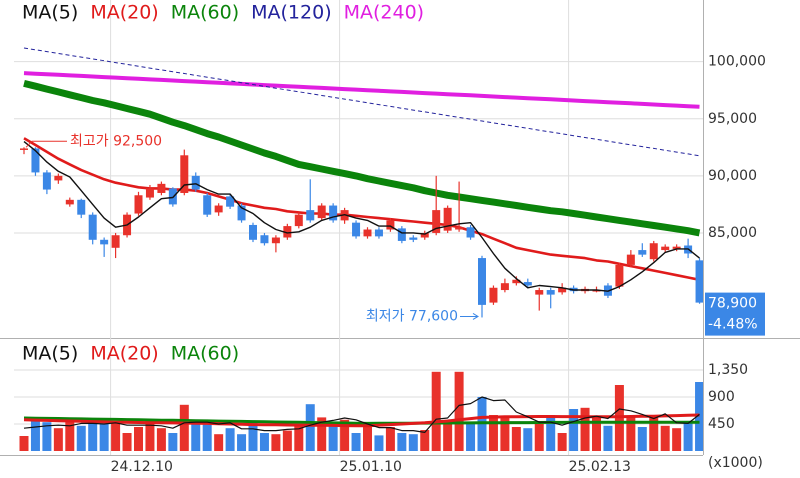 The width and height of the screenshot is (800, 478). Describe the element at coordinates (721, 424) in the screenshot. I see `y-tick-label: 450` at that location.